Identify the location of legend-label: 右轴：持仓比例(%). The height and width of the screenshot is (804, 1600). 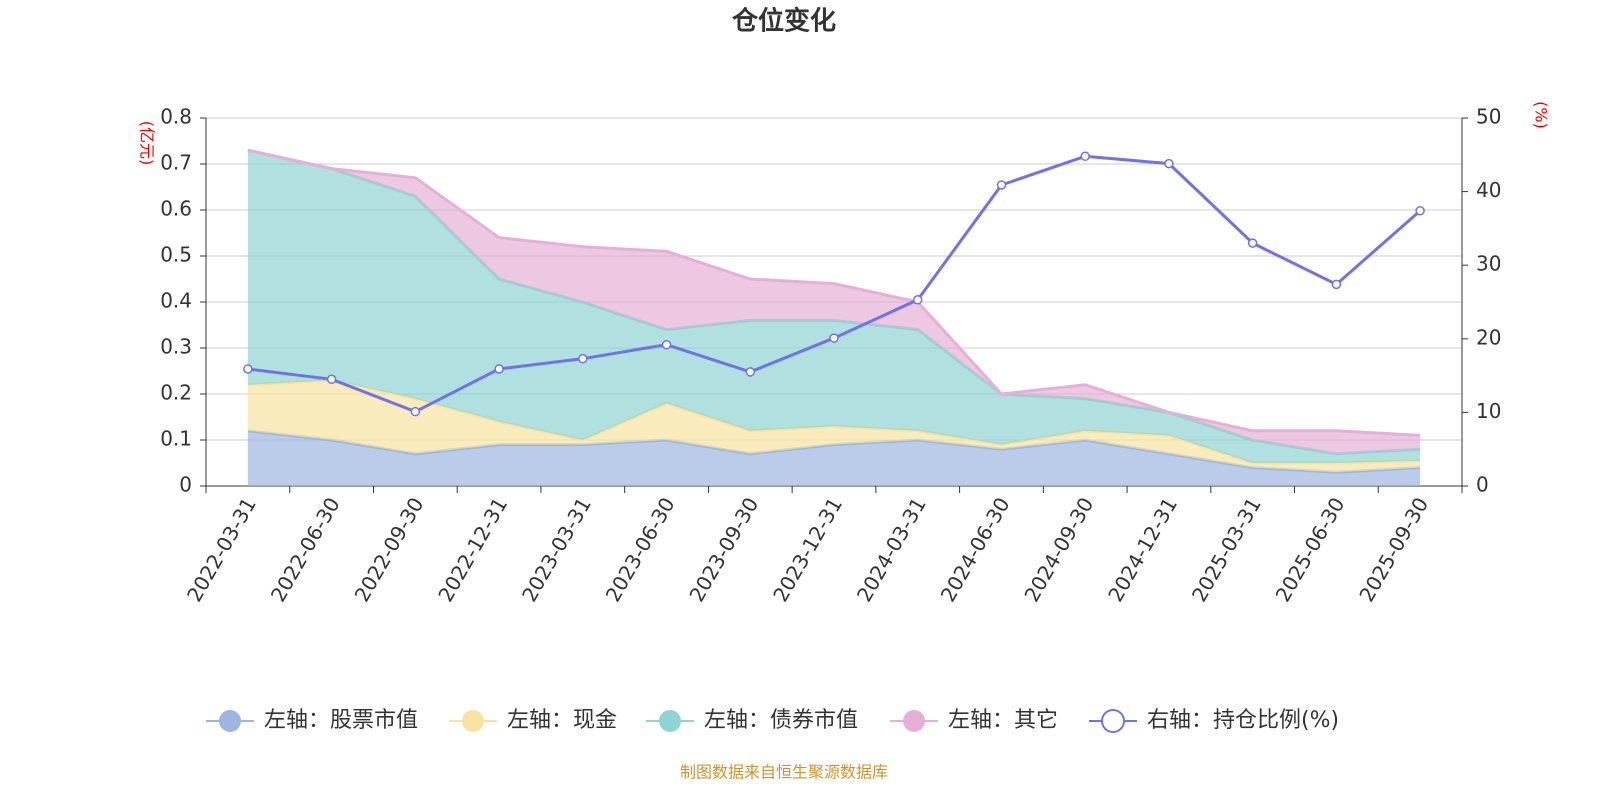
(1243, 720).